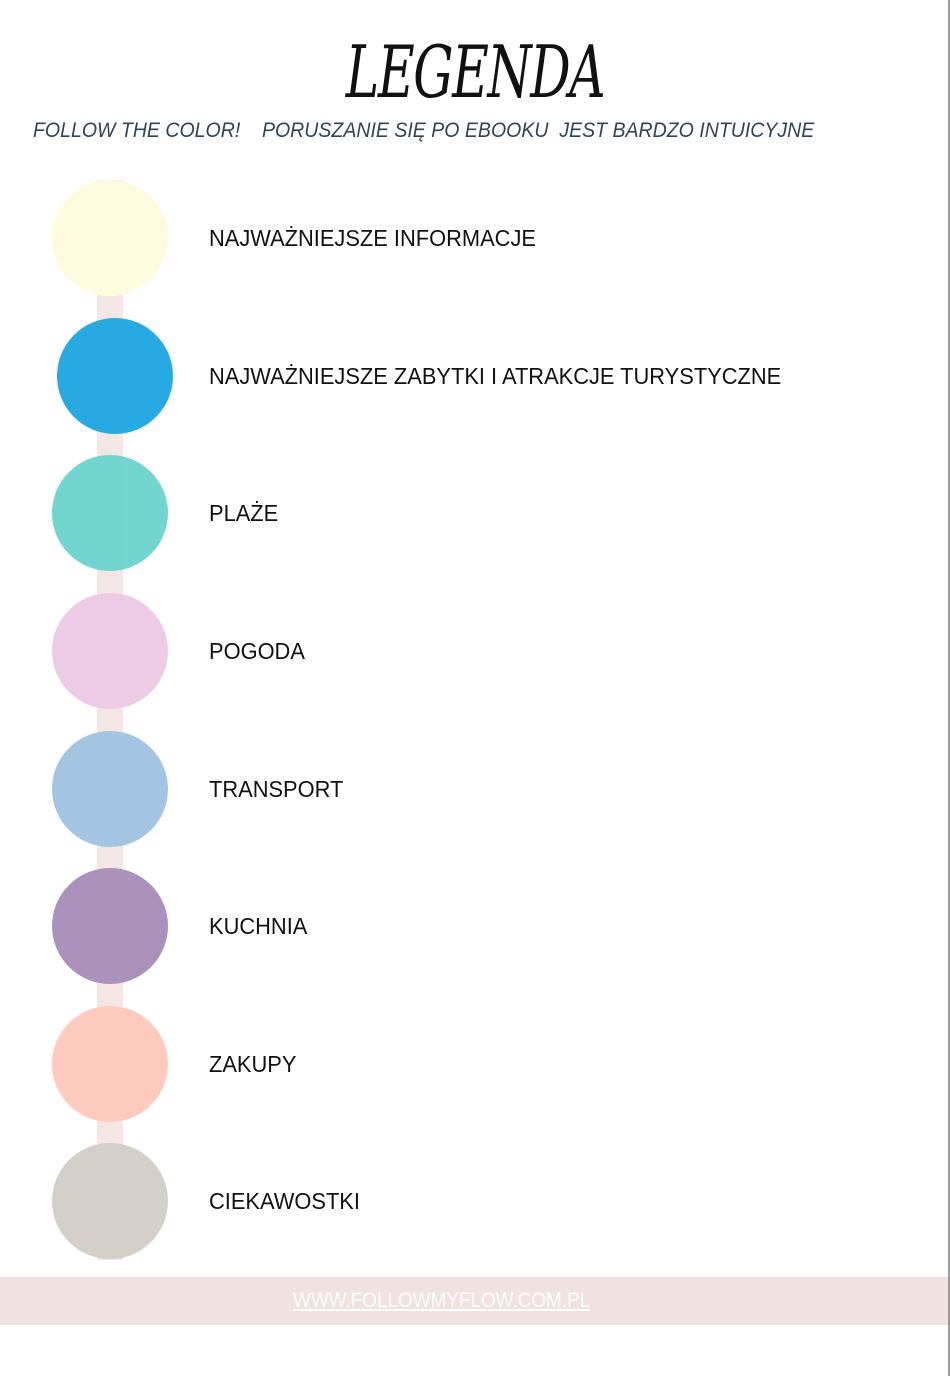 Image resolution: width=950 pixels, height=1376 pixels. What do you see at coordinates (372, 238) in the screenshot?
I see `legend-label: NAJWAŻNIEJSZE INFORMACJE` at bounding box center [372, 238].